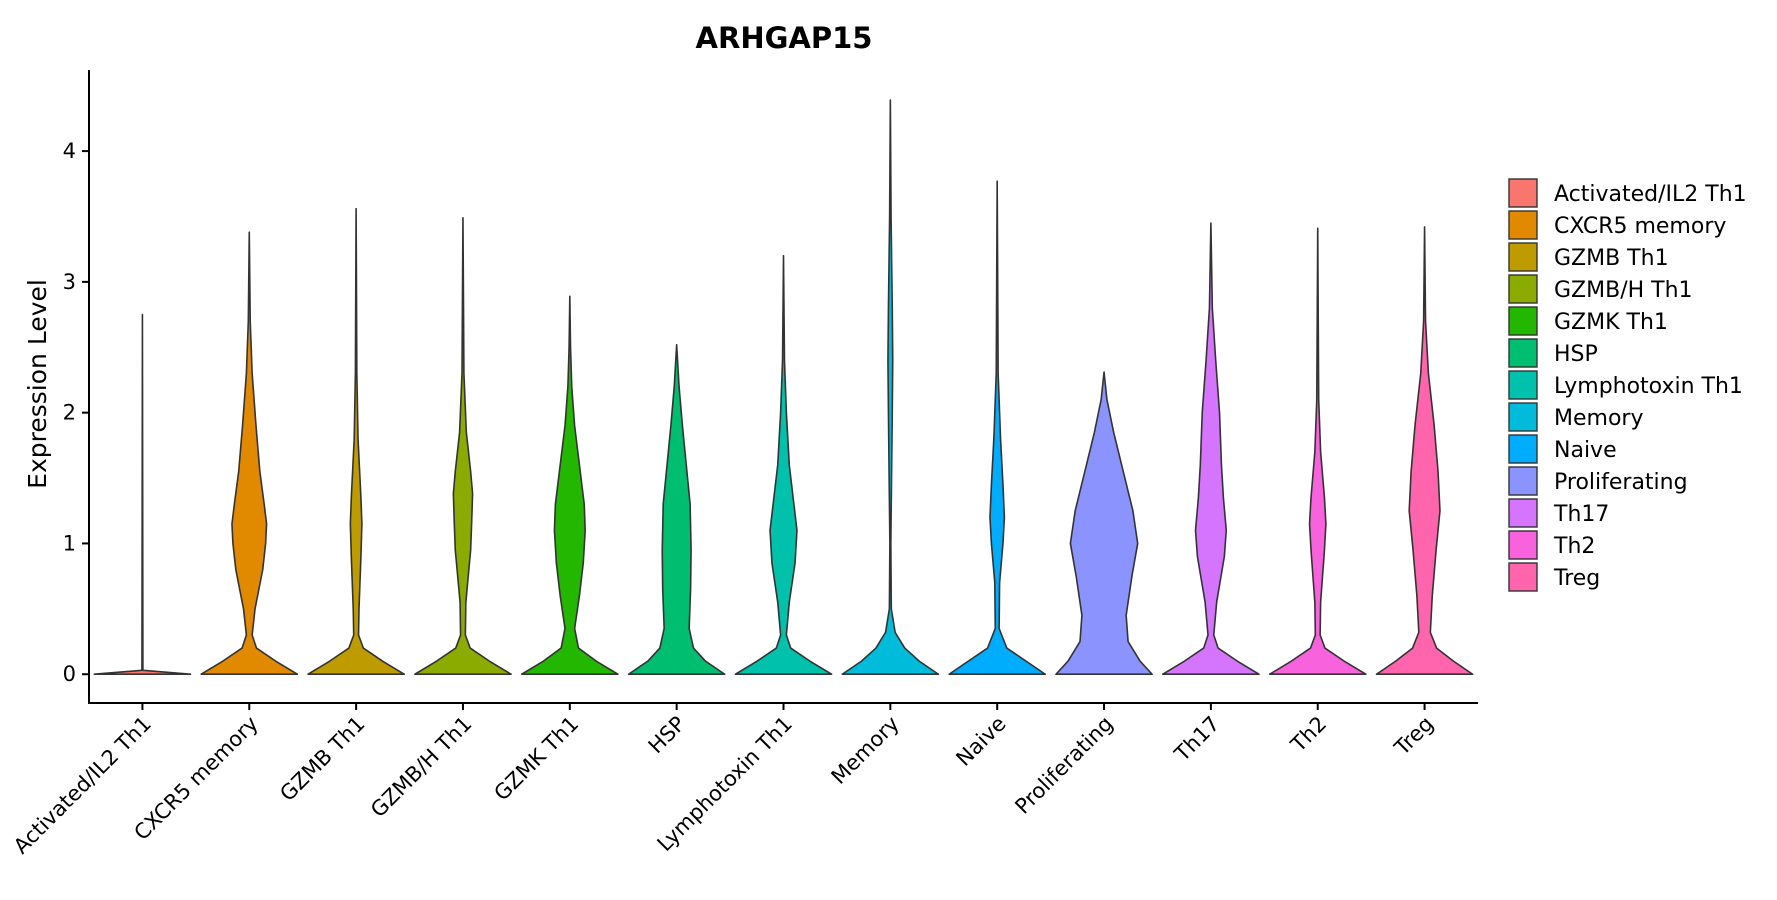  Describe the element at coordinates (784, 38) in the screenshot. I see `chart-title: ARHGAP15` at that location.